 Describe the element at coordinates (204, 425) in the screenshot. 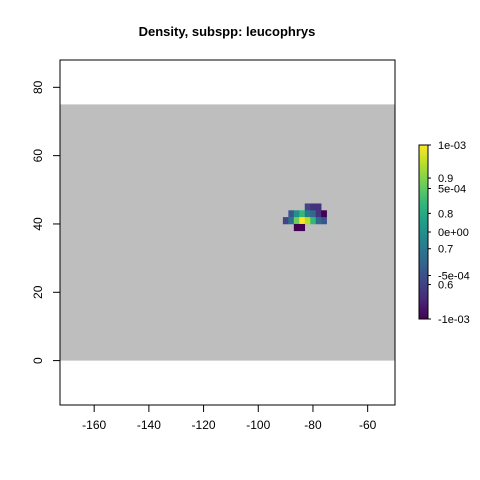

I see `x-tick-label: -120` at that location.